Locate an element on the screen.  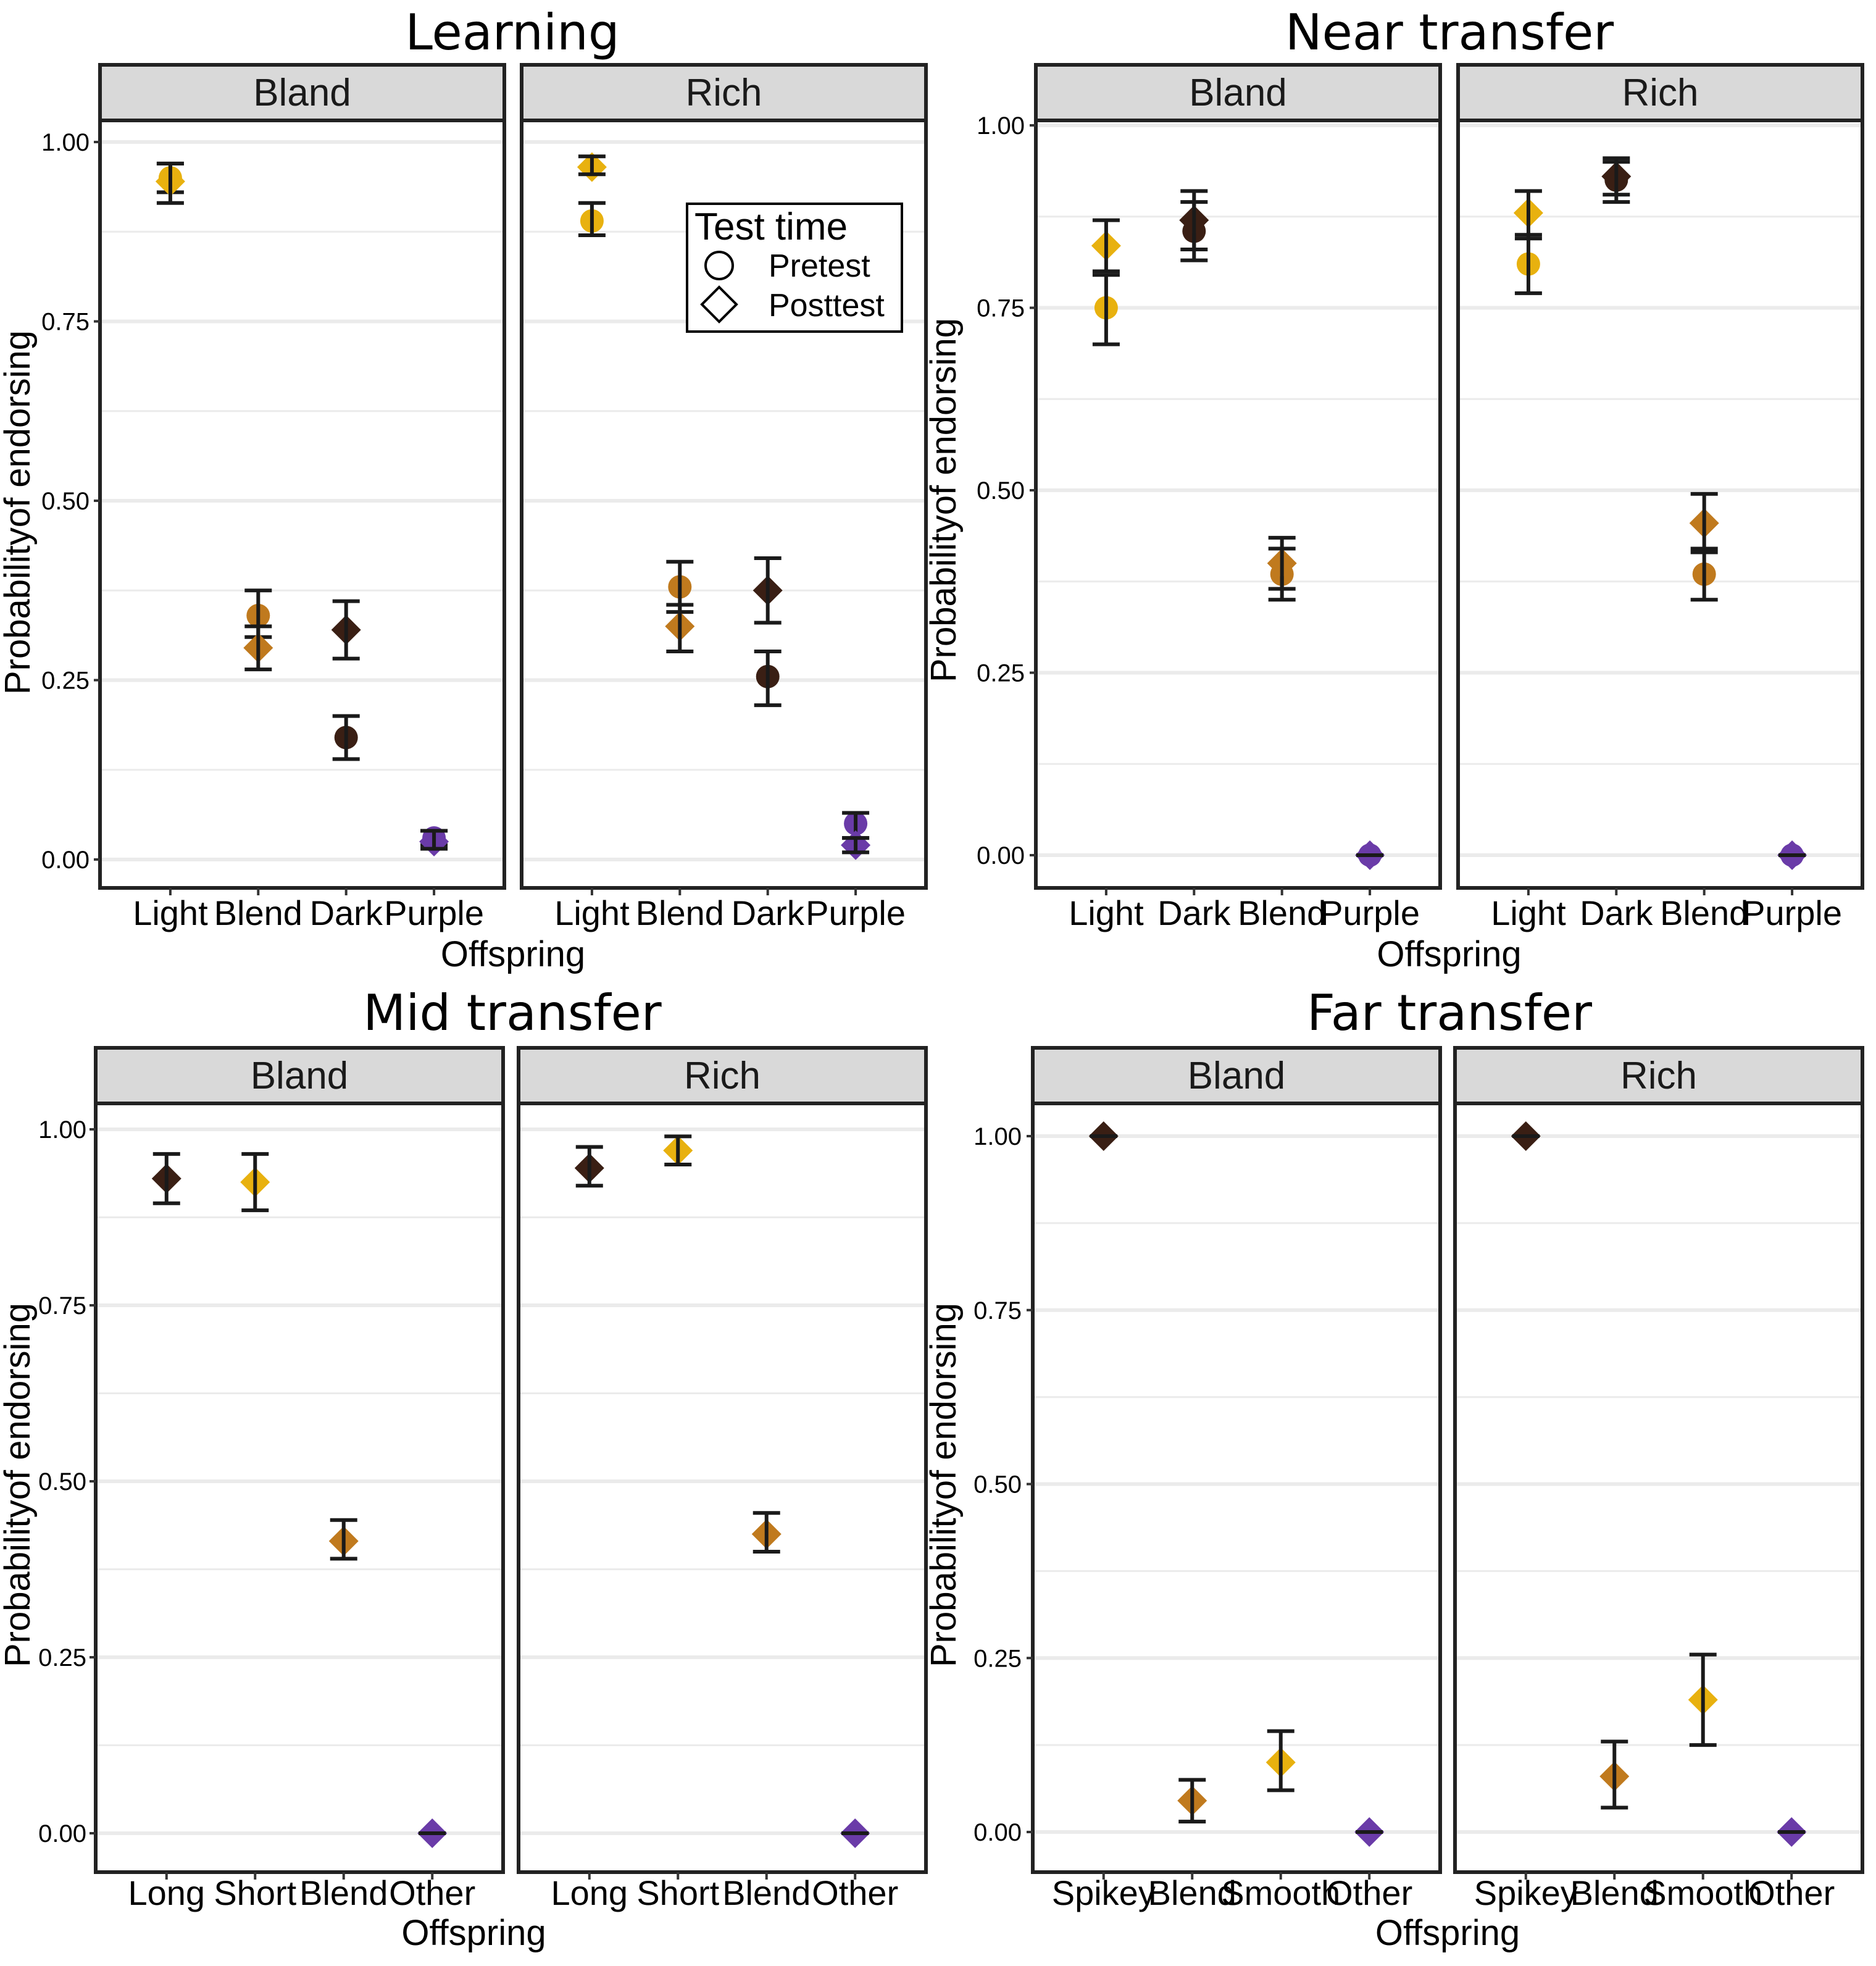
legend-posttest-diamond-icon is located at coordinates (719, 304).